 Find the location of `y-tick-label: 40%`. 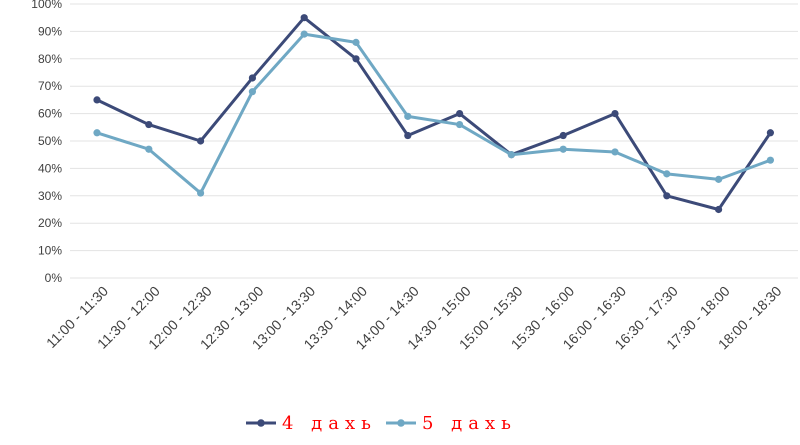

y-tick-label: 40% is located at coordinates (50, 168).